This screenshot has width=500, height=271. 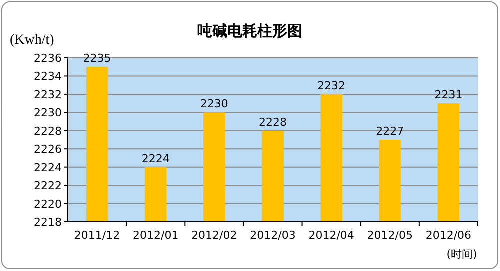 What do you see at coordinates (390, 131) in the screenshot?
I see `data-label: 2227` at bounding box center [390, 131].